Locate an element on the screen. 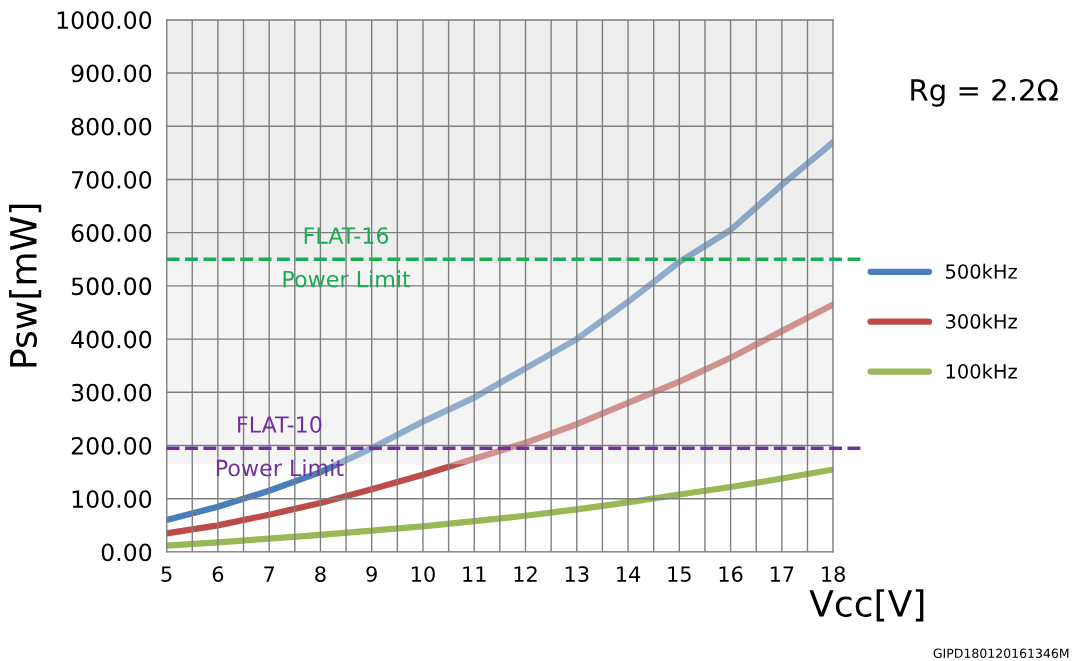  x-tick-label: 12 is located at coordinates (525, 574).